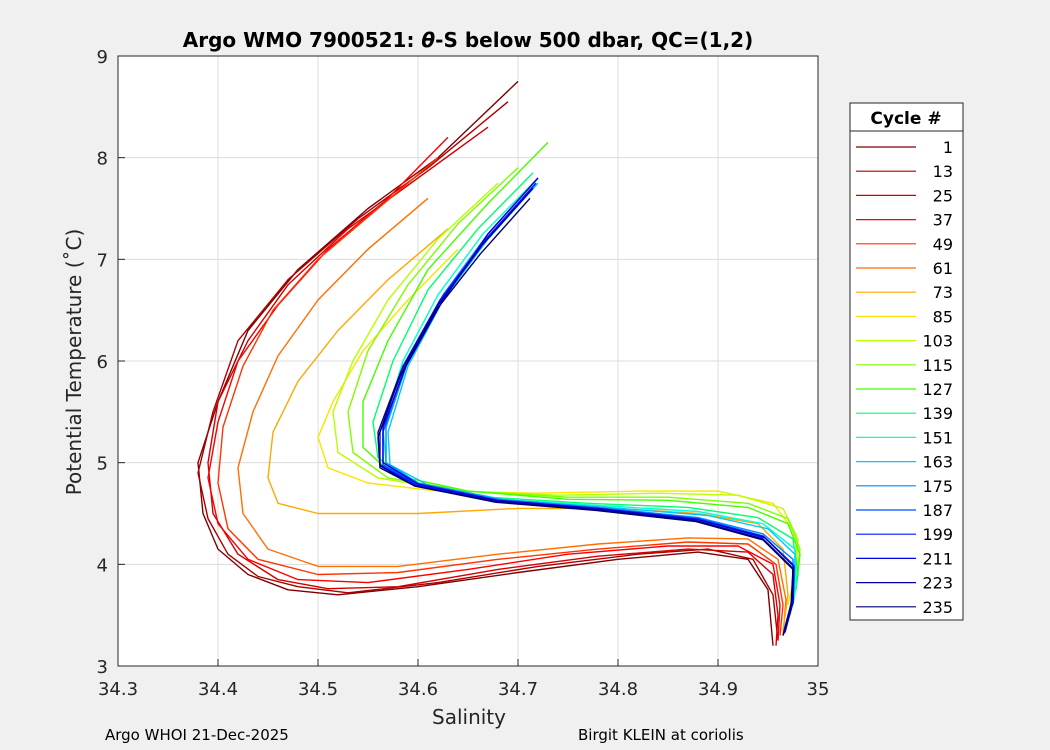 This screenshot has height=750, width=1050. What do you see at coordinates (937, 534) in the screenshot?
I see `legend-label-cycle-199: 199` at bounding box center [937, 534].